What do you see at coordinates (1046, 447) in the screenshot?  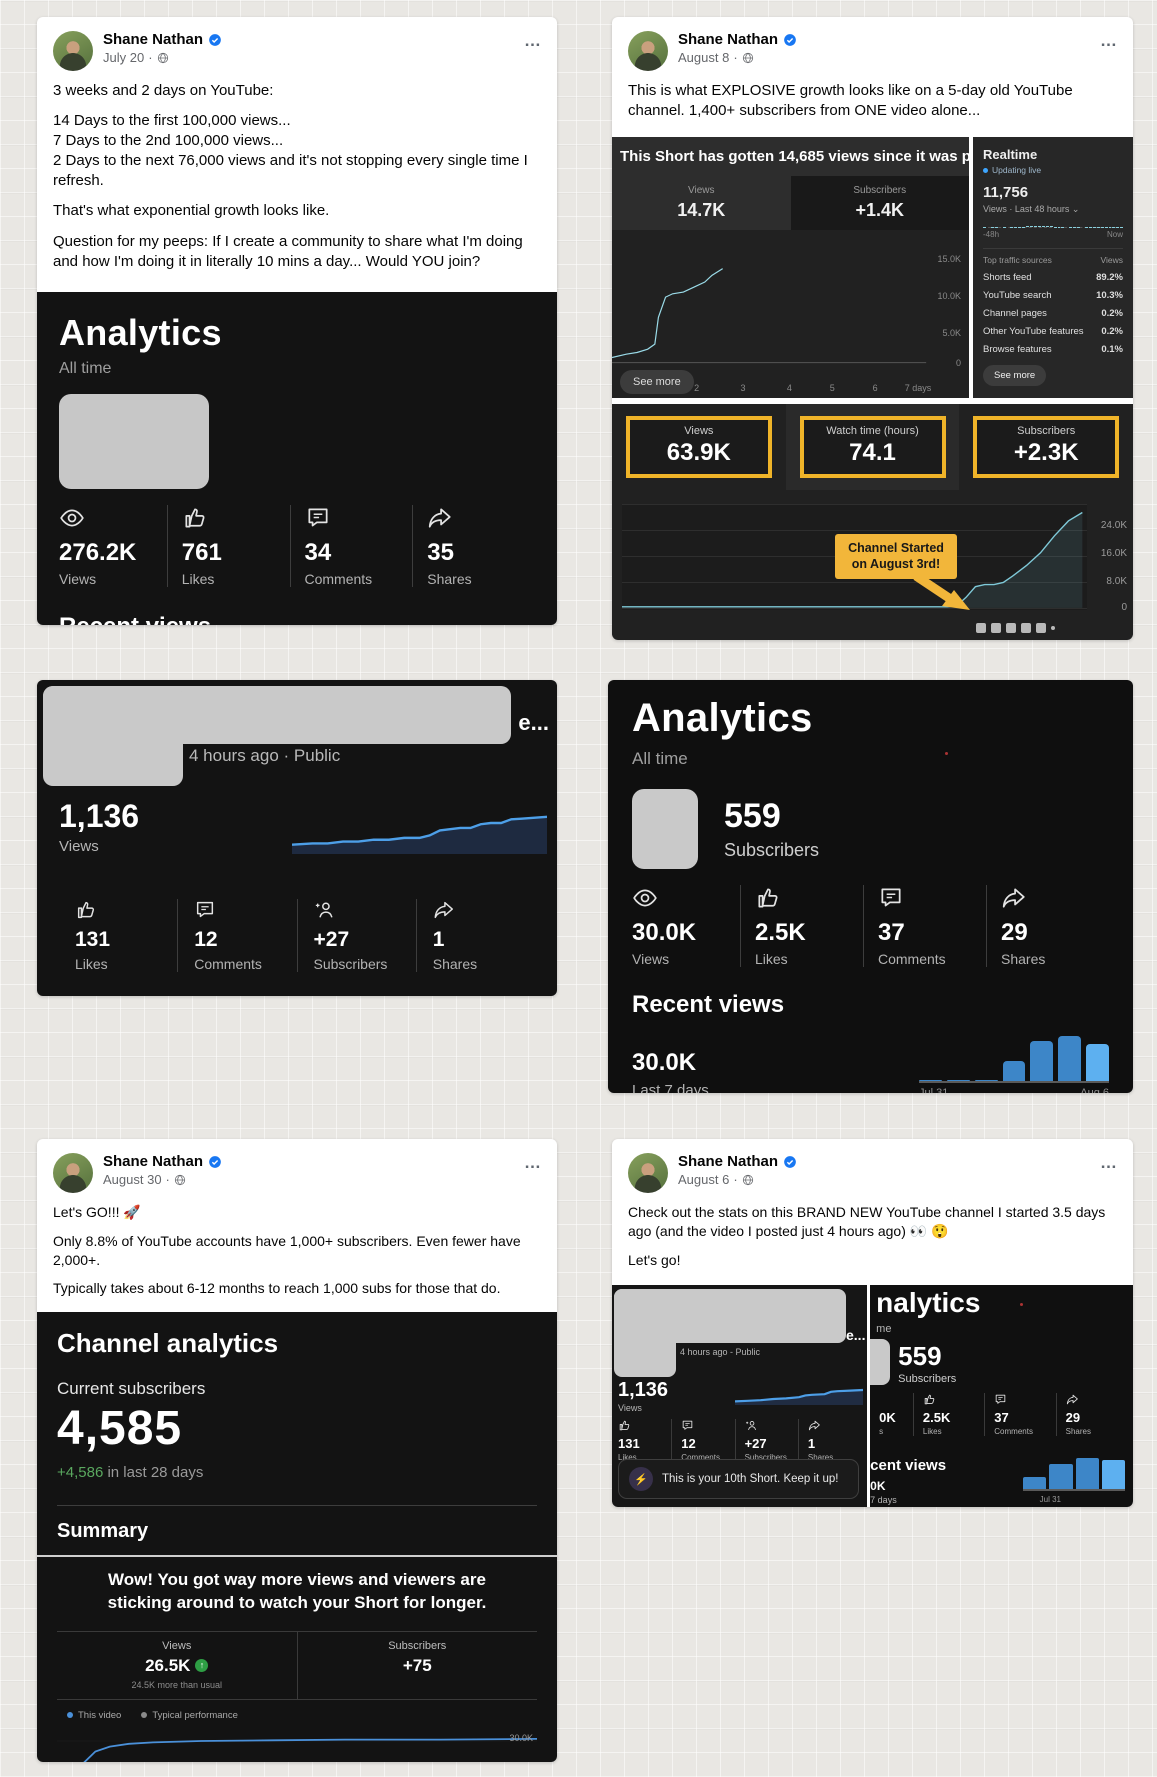 I see `metric-subscribers: Subscribers +2.3K` at bounding box center [1046, 447].